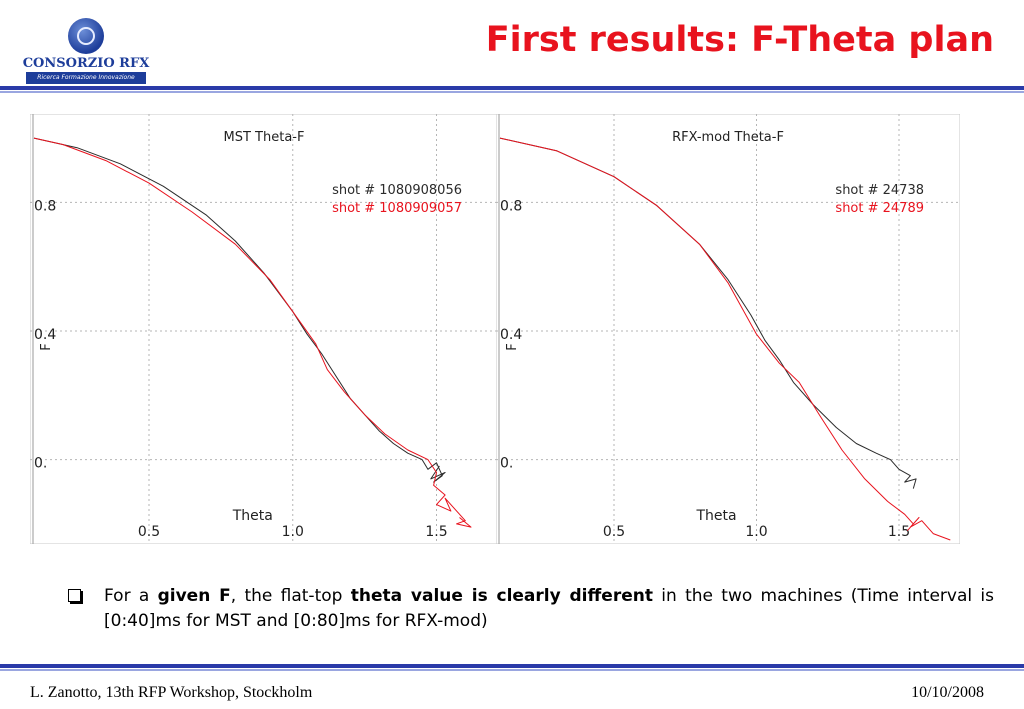 The image size is (1024, 709). Describe the element at coordinates (86, 78) in the screenshot. I see `logo-subtext: Ricerca Formazione Innovazione` at that location.